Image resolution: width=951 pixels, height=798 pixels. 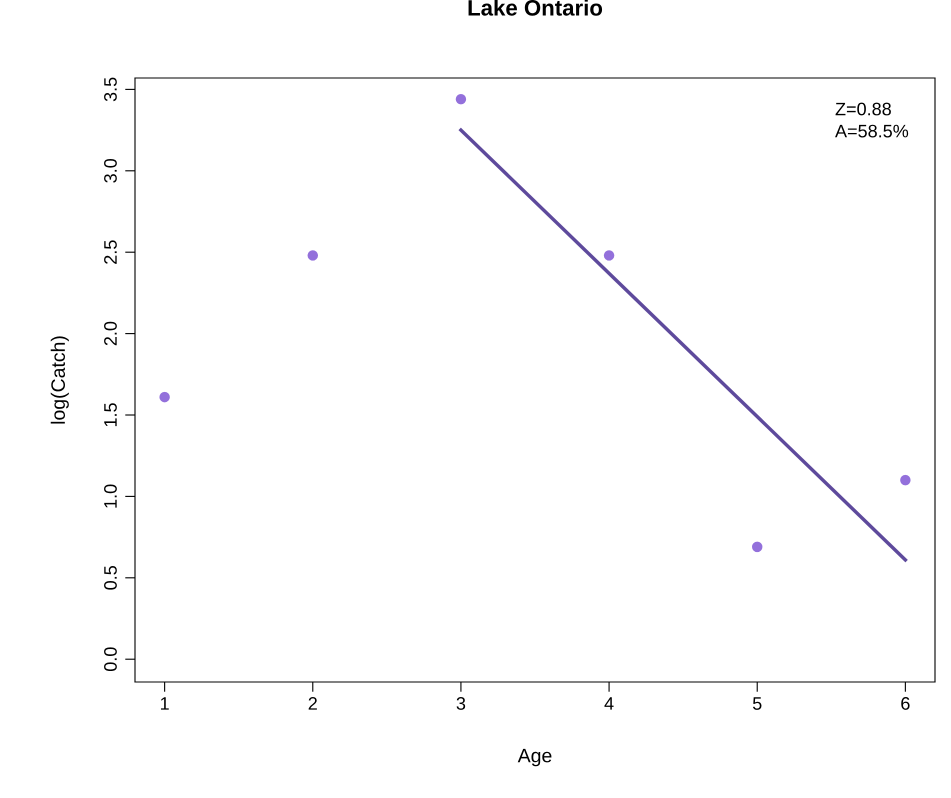 I want to click on y-tick-label: 3.5, so click(x=110, y=90).